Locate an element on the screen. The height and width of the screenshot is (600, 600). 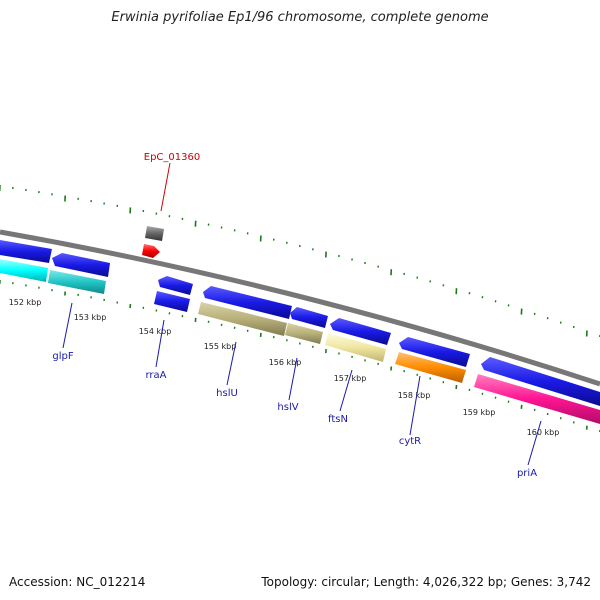
tick-label: 156 kbp is located at coordinates (285, 362).